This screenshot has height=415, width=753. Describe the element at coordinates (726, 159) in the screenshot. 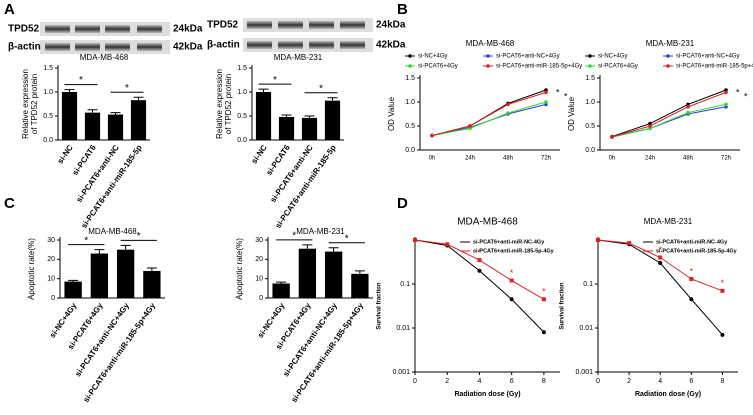

I see `x-tick-label: 72h` at that location.